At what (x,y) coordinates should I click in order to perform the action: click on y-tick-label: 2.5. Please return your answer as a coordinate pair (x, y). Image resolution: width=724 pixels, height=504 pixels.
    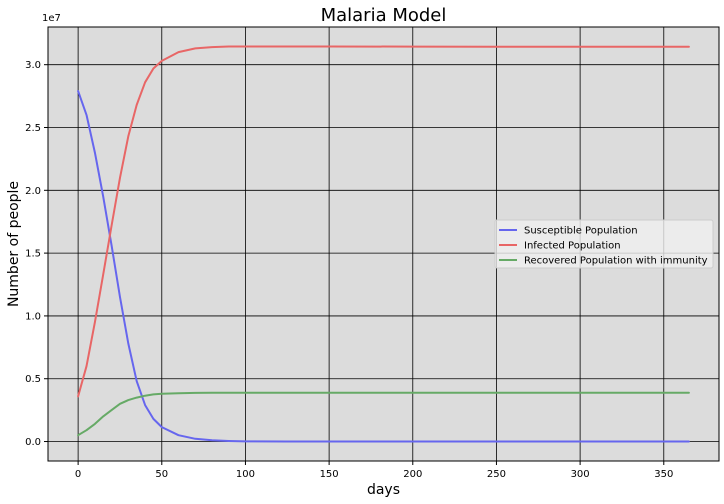
    Looking at the image, I should click on (33, 128).